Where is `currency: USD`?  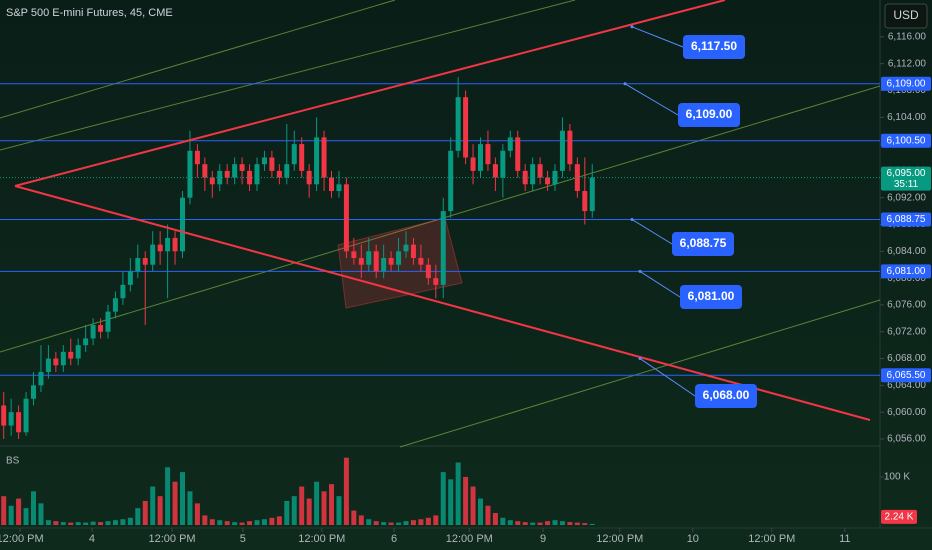
currency: USD is located at coordinates (906, 15).